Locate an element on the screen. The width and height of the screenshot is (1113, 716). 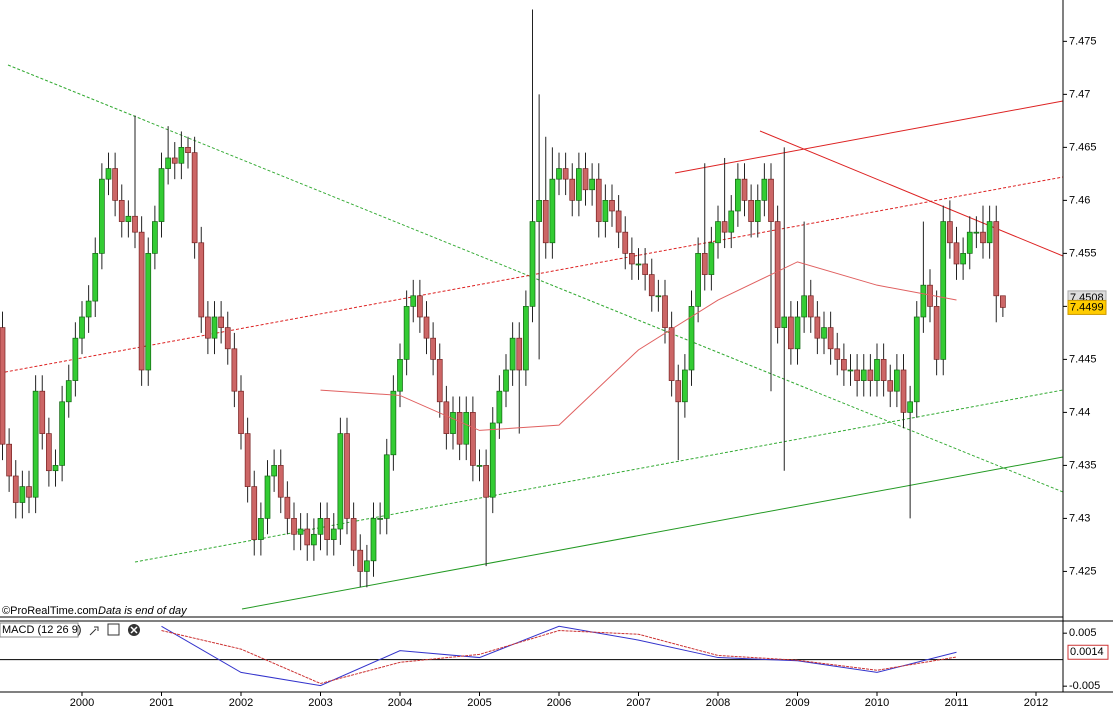
y-tick-label: 7.46 is located at coordinates (1079, 200).